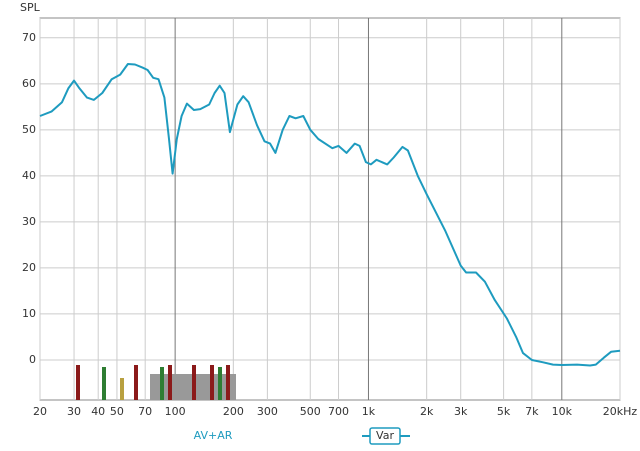 The width and height of the screenshot is (640, 451). Describe the element at coordinates (98, 411) in the screenshot. I see `x-tick-label: 40` at that location.